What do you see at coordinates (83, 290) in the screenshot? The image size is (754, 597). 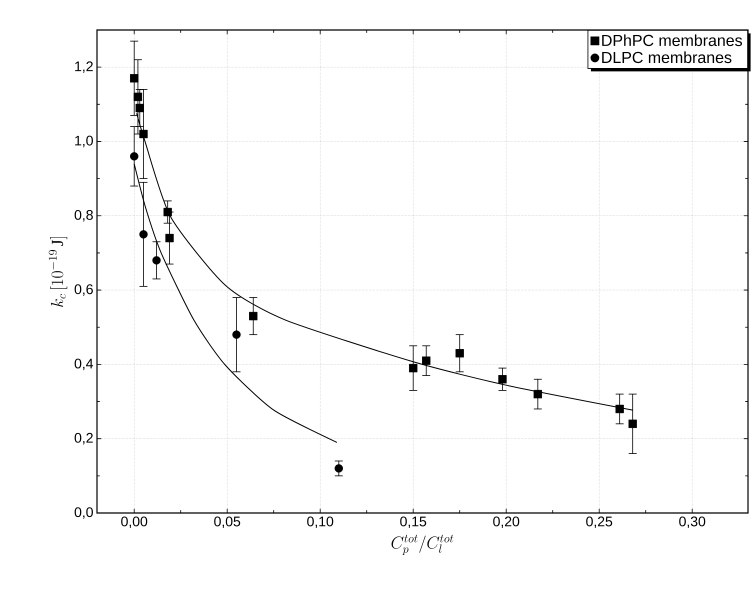 I see `y-tick-label: 0,6` at bounding box center [83, 290].